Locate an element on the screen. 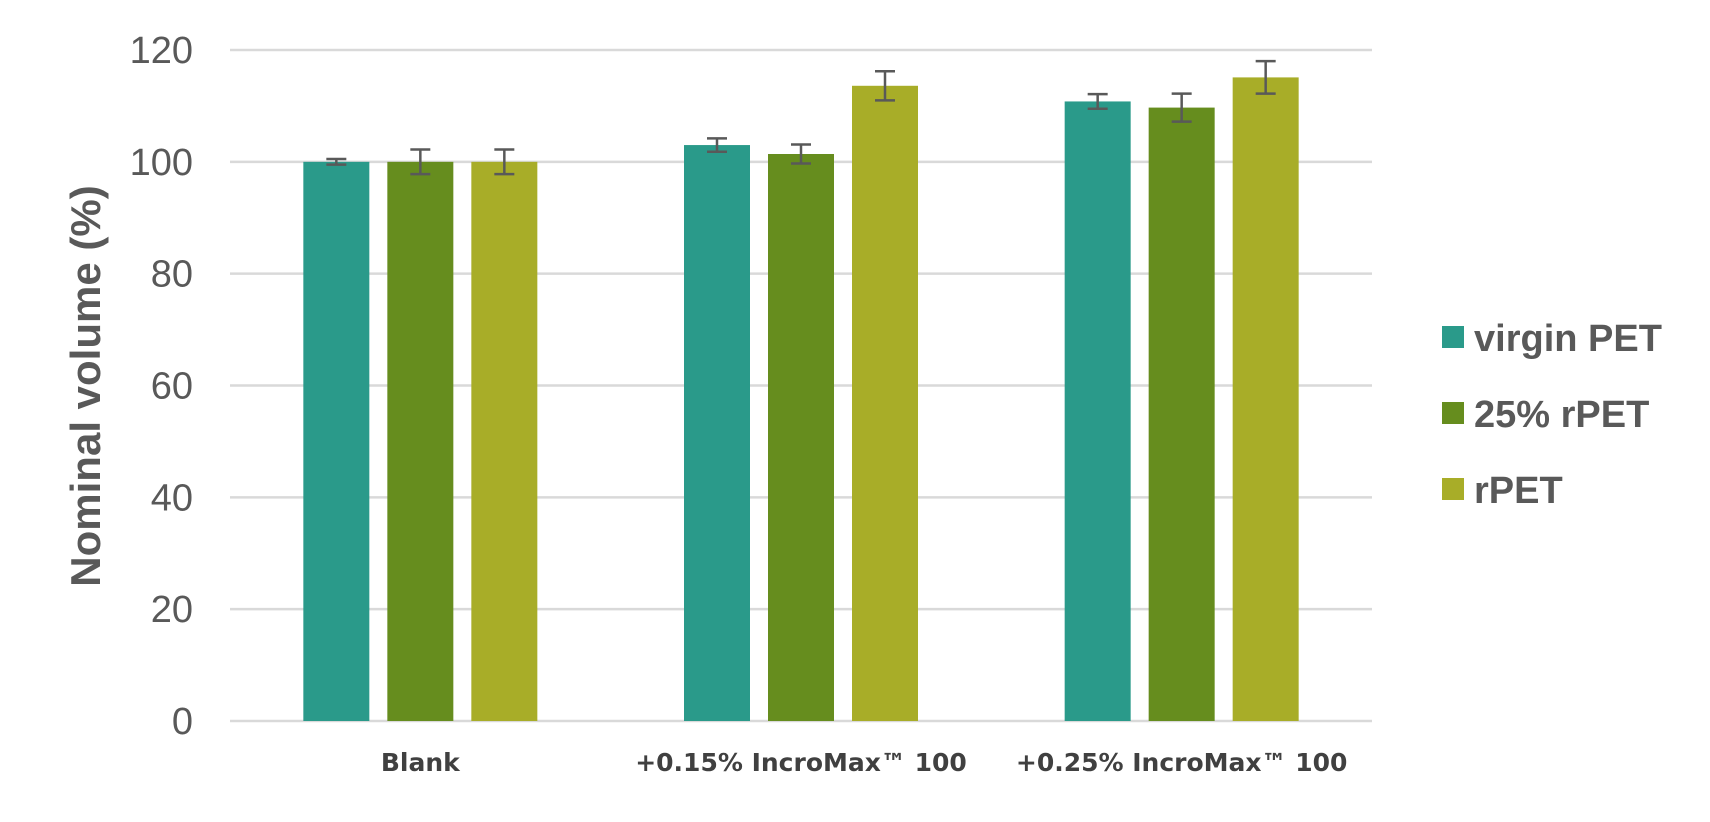  y-axis-ticks: 0 20 40 60 80 100 120 is located at coordinates (161, 386).